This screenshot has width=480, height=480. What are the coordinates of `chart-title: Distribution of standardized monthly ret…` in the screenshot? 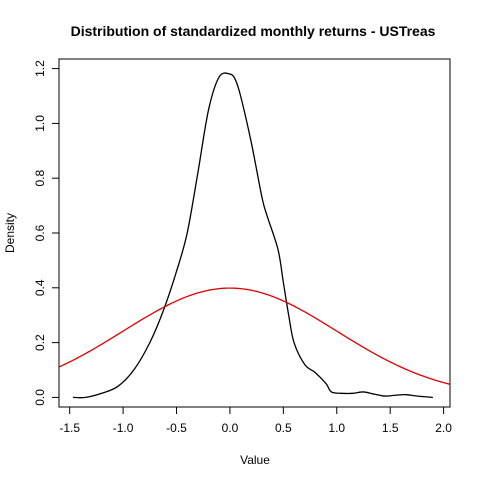 It's located at (253, 31).